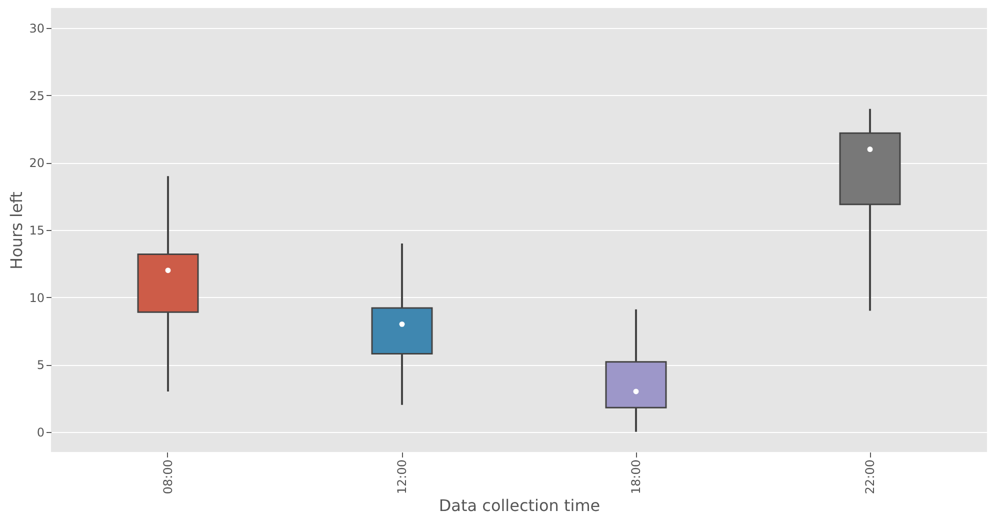 Image resolution: width=991 pixels, height=520 pixels. What do you see at coordinates (36, 231) in the screenshot?
I see `y-tick-label: 15` at bounding box center [36, 231].